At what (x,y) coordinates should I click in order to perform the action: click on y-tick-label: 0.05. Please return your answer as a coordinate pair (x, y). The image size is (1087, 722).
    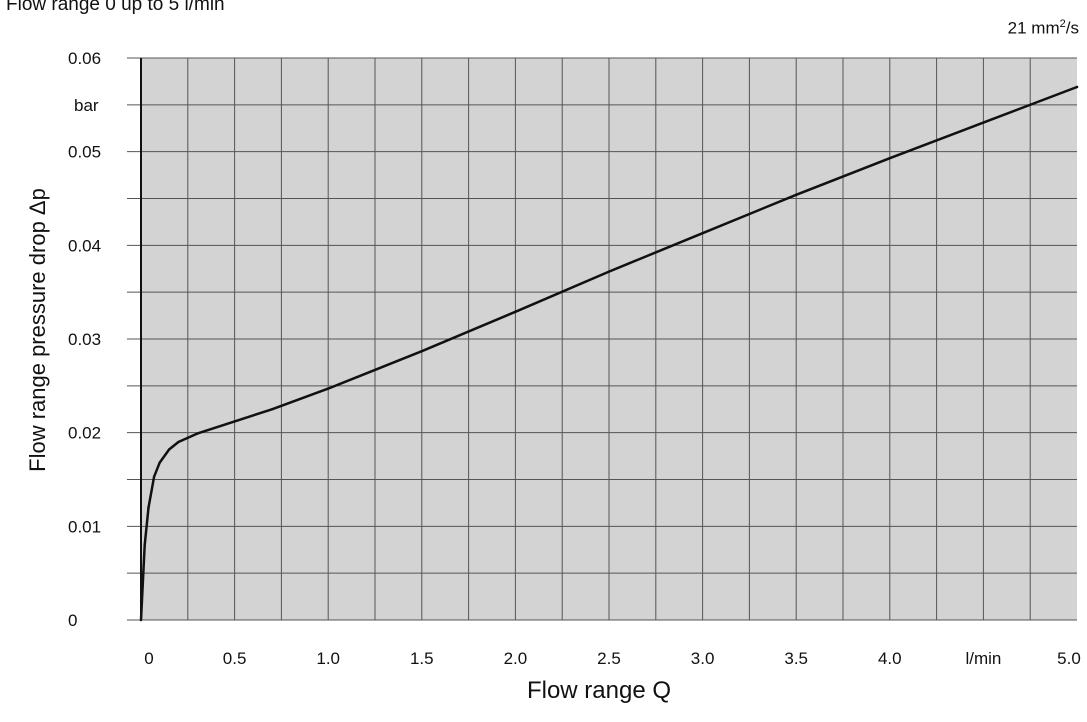
    Looking at the image, I should click on (84, 152).